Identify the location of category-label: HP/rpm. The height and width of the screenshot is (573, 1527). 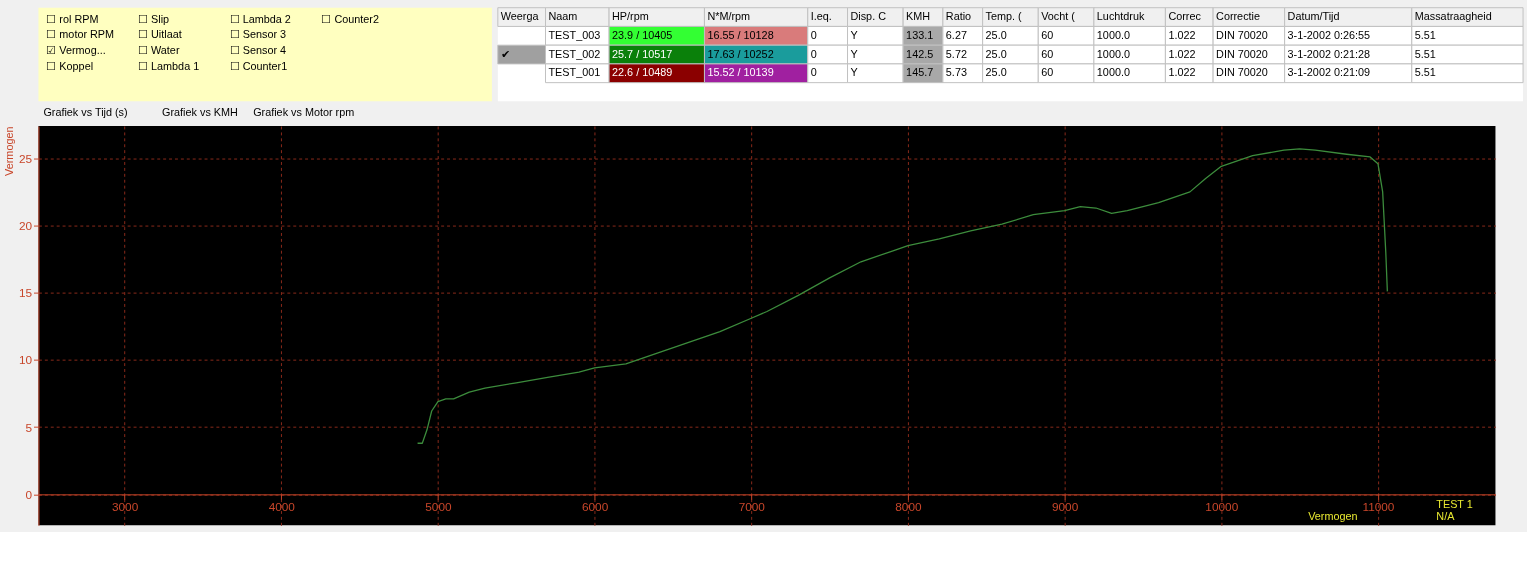
(630, 16).